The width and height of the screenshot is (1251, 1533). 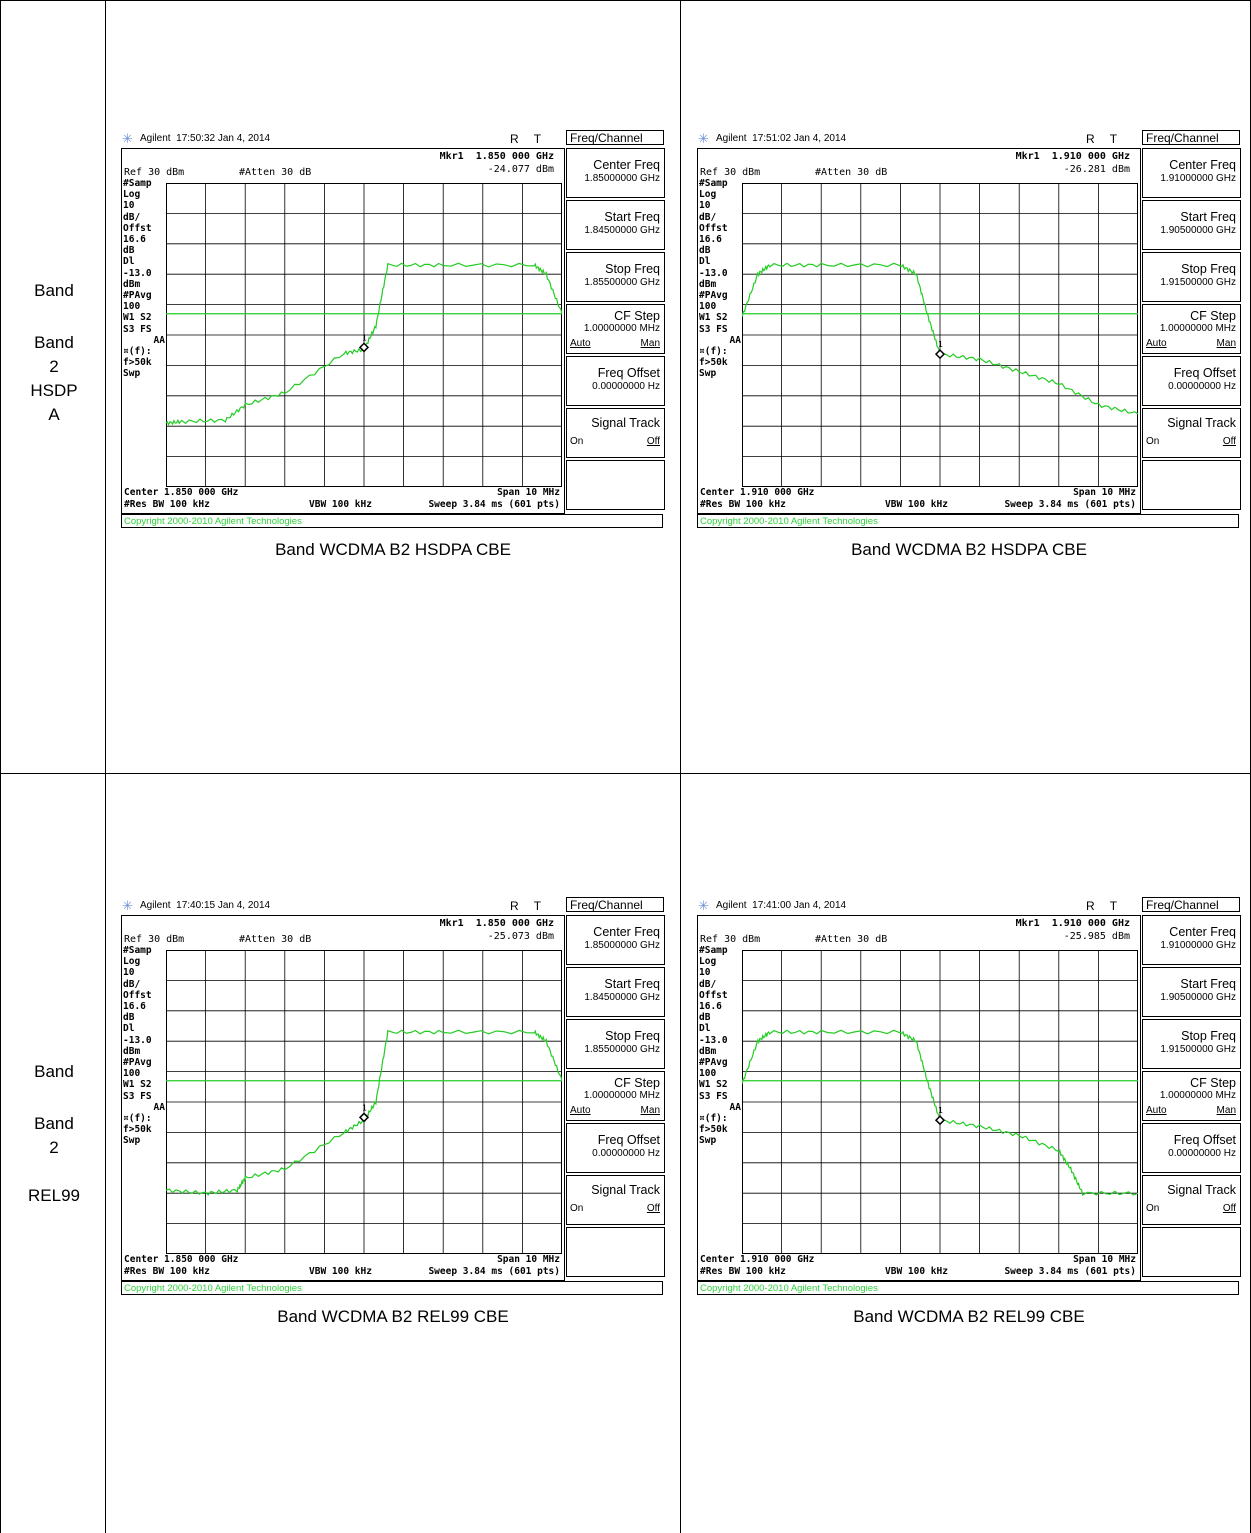 What do you see at coordinates (1096, 169) in the screenshot?
I see `marker-level: -26.281 dBm` at bounding box center [1096, 169].